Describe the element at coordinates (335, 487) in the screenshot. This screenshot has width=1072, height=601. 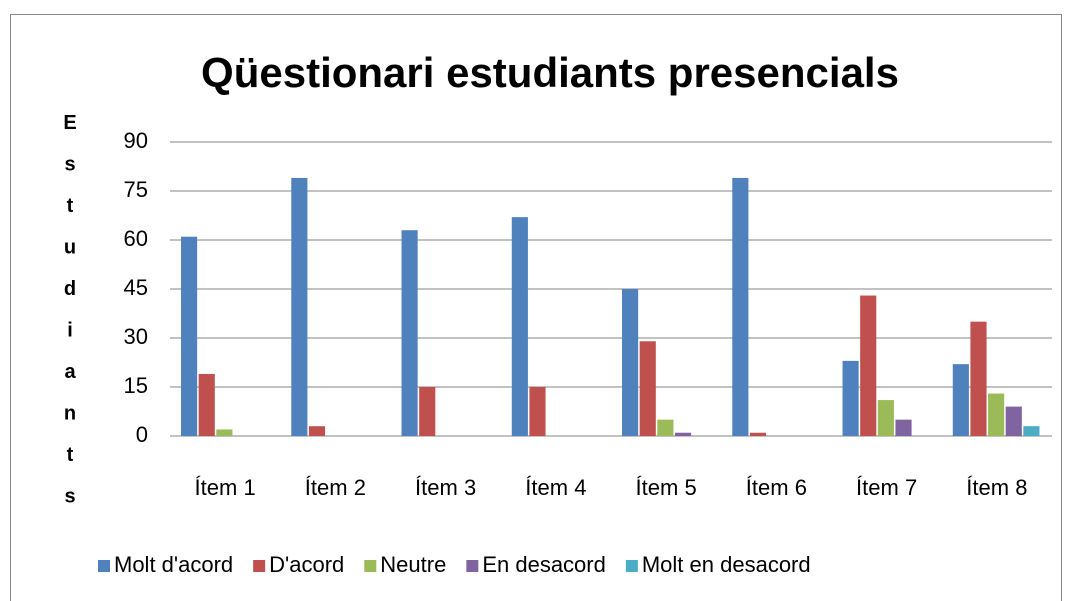
I see `x-tick-label: Ítem 2` at that location.